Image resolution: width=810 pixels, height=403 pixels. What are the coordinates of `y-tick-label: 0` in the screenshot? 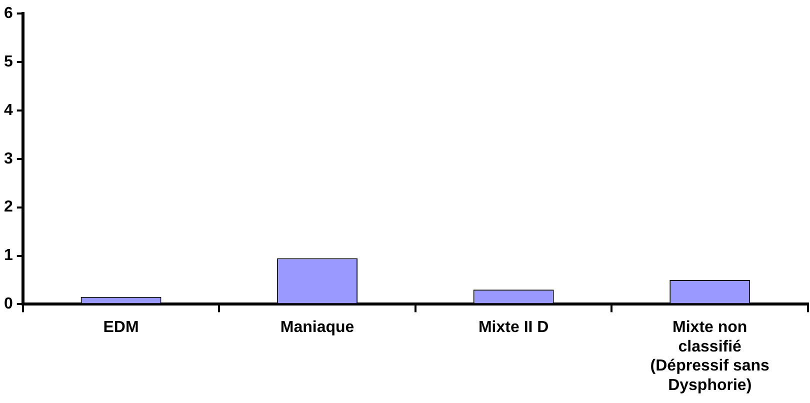 It's located at (8, 304).